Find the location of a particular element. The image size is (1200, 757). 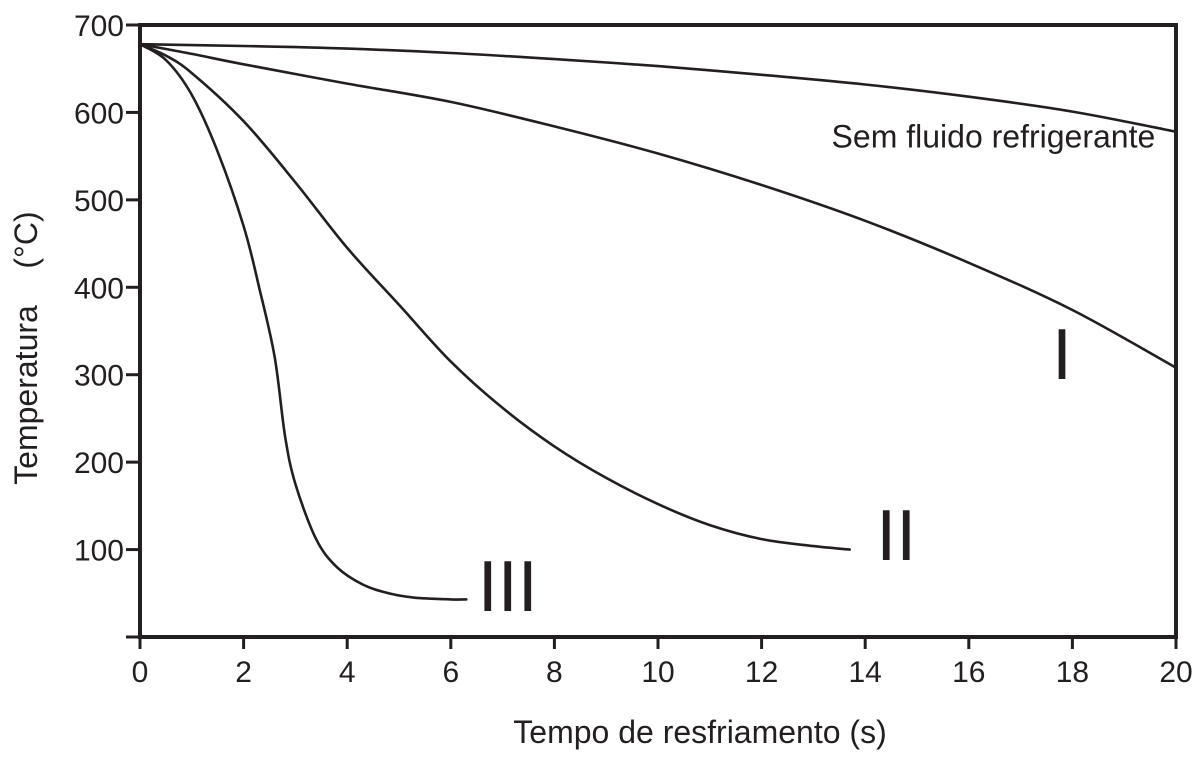

x-tick-label: 4 is located at coordinates (347, 672).